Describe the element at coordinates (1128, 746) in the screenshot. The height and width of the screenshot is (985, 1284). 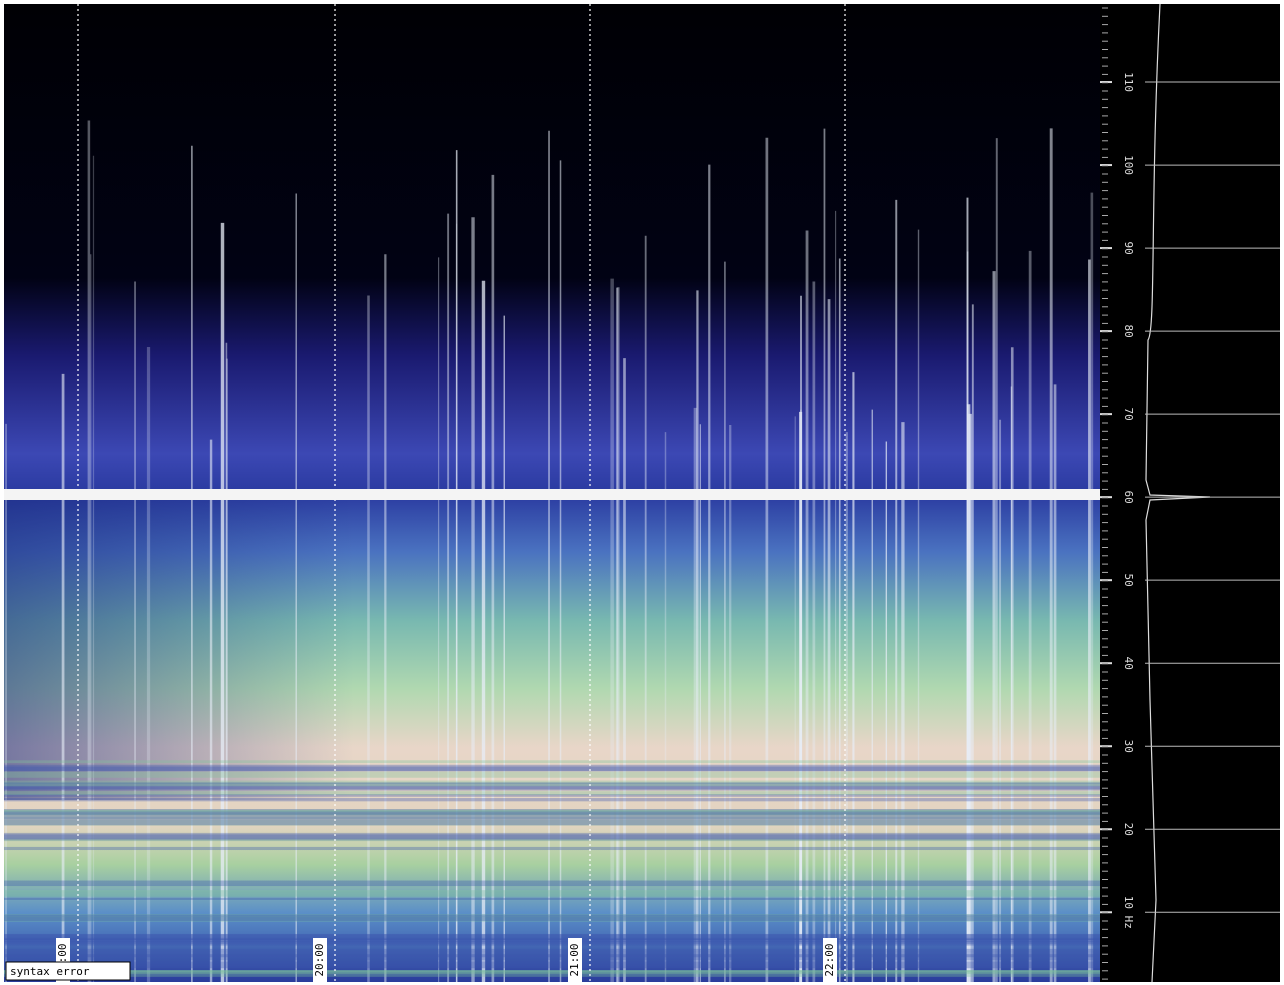
I see `y-tick-label: 30` at that location.